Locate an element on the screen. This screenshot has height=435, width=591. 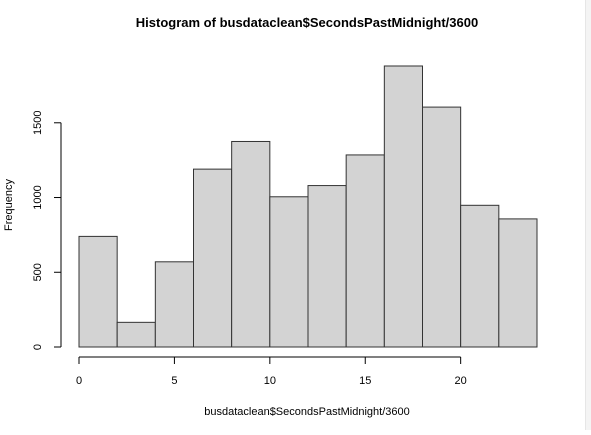
x-axis-label: busdataclean$SecondsPastMidnight/3600 is located at coordinates (306, 412).